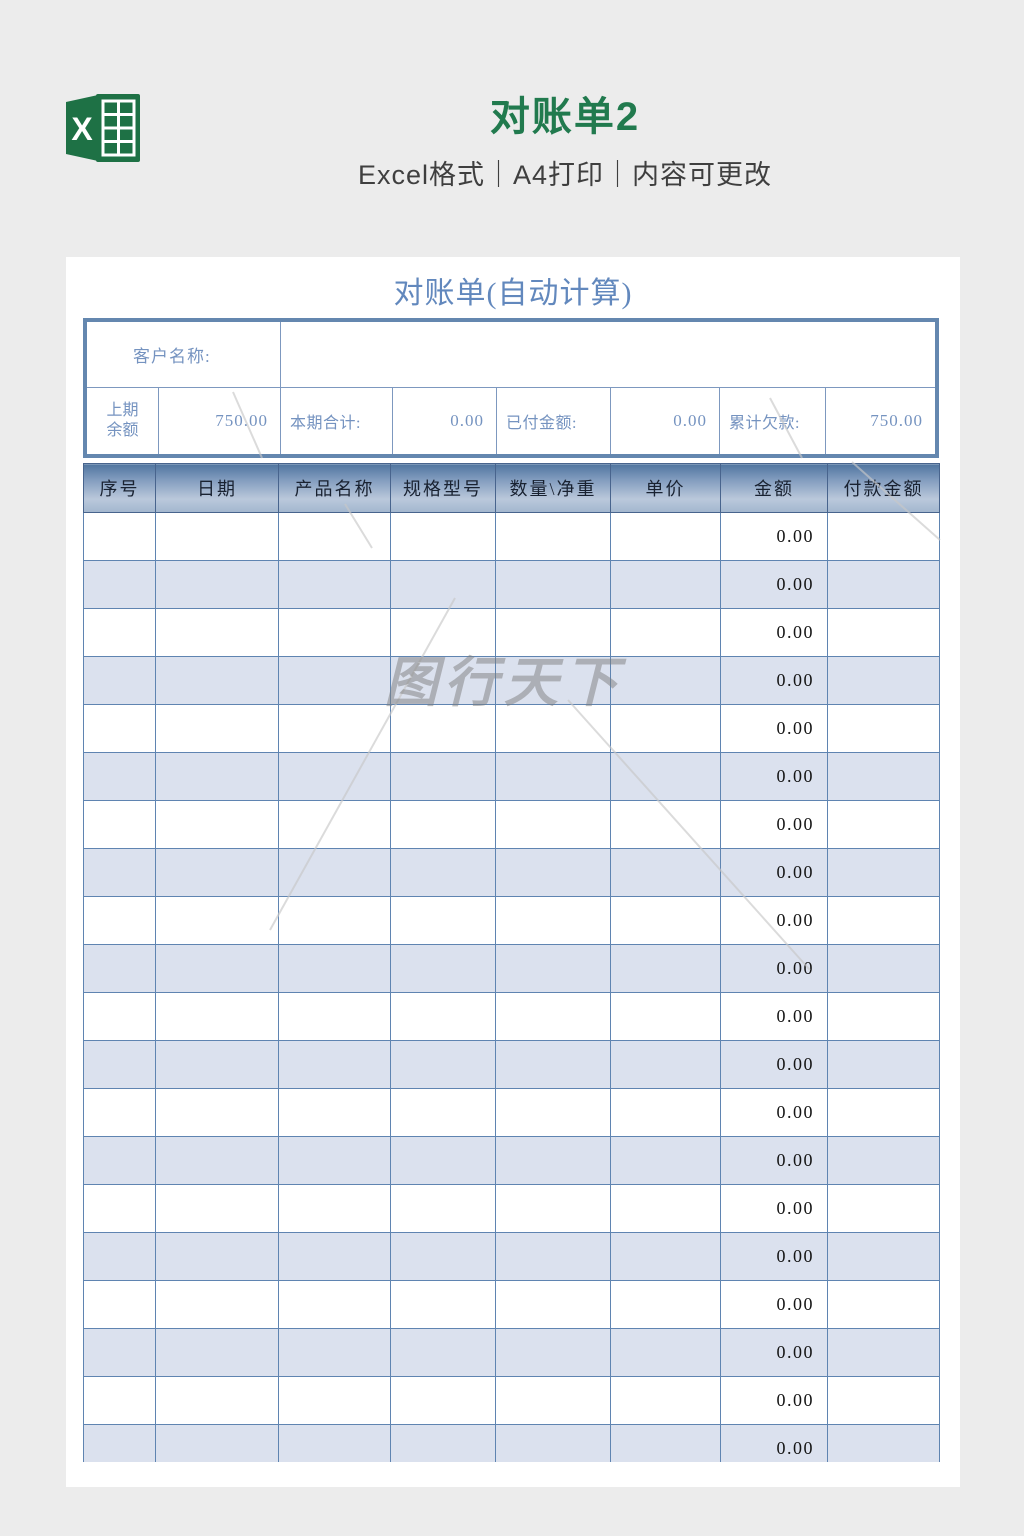 This screenshot has width=1024, height=1536. What do you see at coordinates (772, 421) in the screenshot?
I see `accumulated-debt-label: 累计欠款:` at bounding box center [772, 421].